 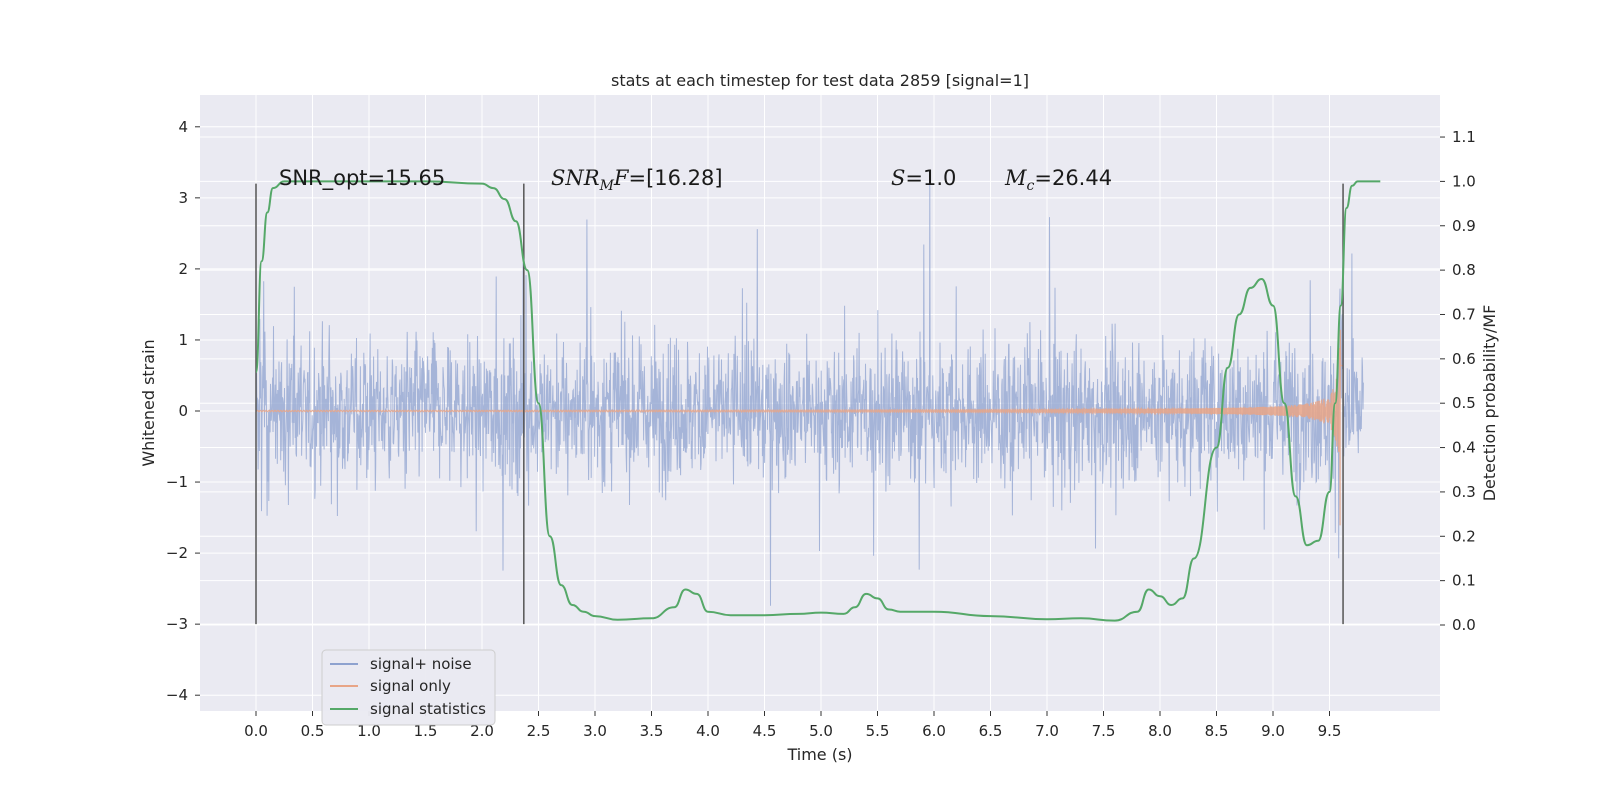 What do you see at coordinates (1464, 314) in the screenshot?
I see `y2-tick-label: 0.7` at bounding box center [1464, 314].